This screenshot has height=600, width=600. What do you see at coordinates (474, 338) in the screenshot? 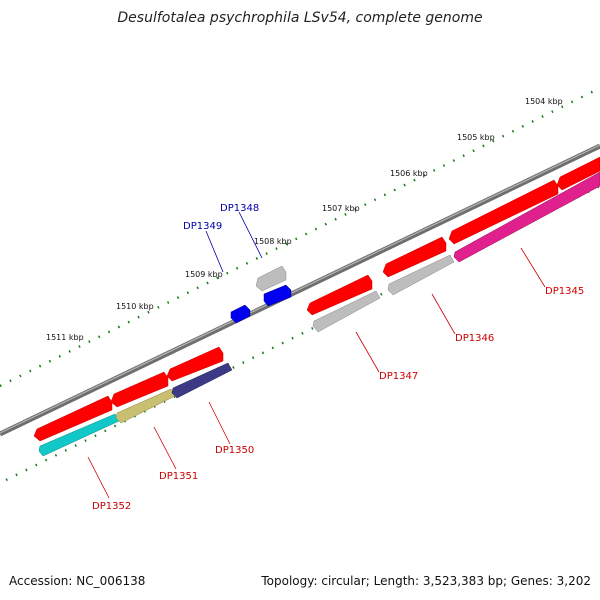
I see `gene-label-dp1346: DP1346` at bounding box center [474, 338].